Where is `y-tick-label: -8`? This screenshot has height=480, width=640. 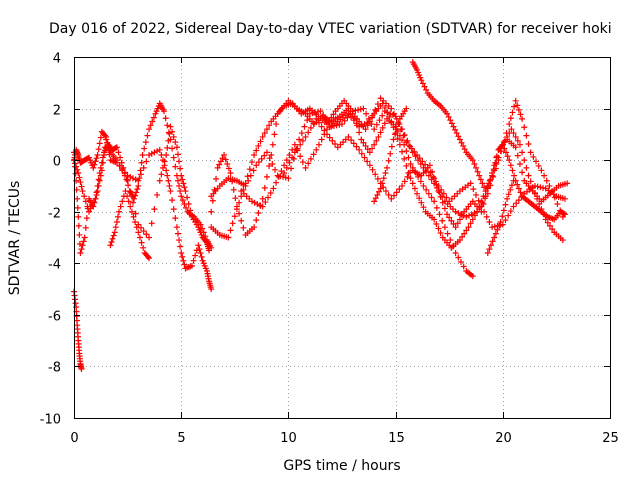 y-tick-label: -8 is located at coordinates (54, 368).